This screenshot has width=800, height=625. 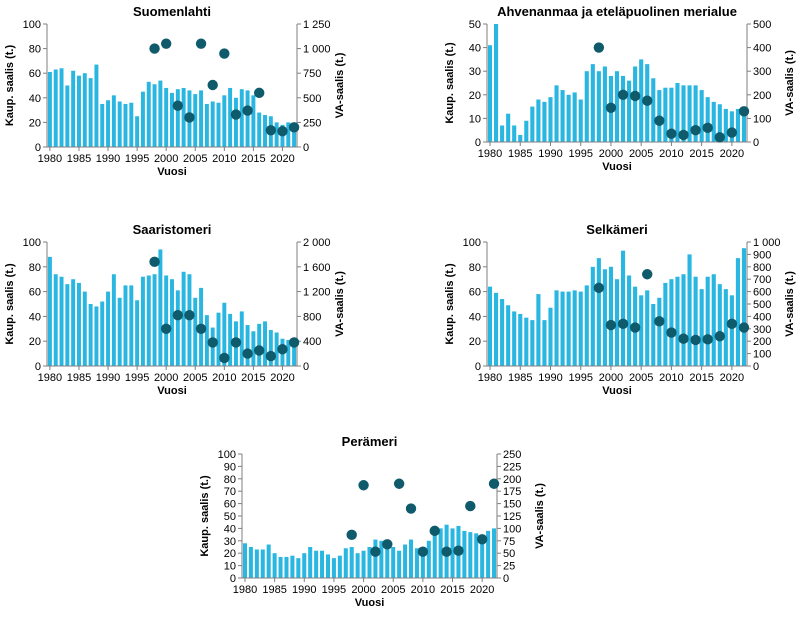 I want to click on bar-1983, so click(x=508, y=127).